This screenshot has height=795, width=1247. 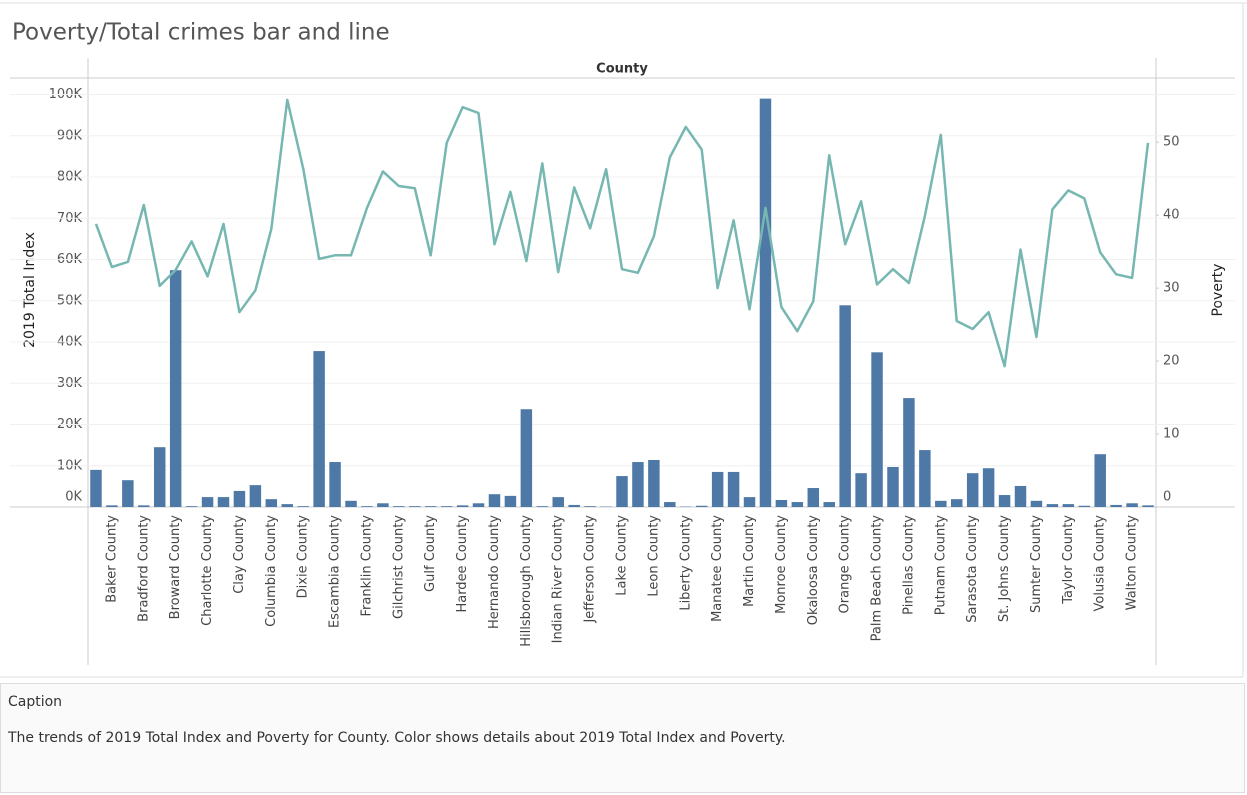 What do you see at coordinates (1068, 560) in the screenshot?
I see `x-tick-label: Taylor County` at bounding box center [1068, 560].